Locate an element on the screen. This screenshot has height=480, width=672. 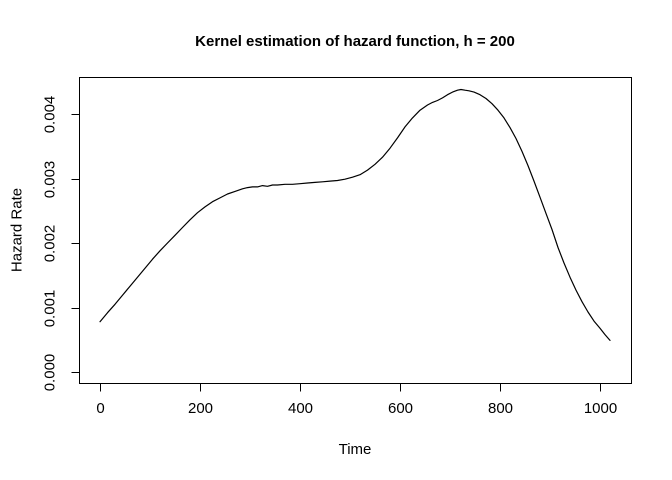
y-axis-label: Hazard Rate is located at coordinates (17, 230).